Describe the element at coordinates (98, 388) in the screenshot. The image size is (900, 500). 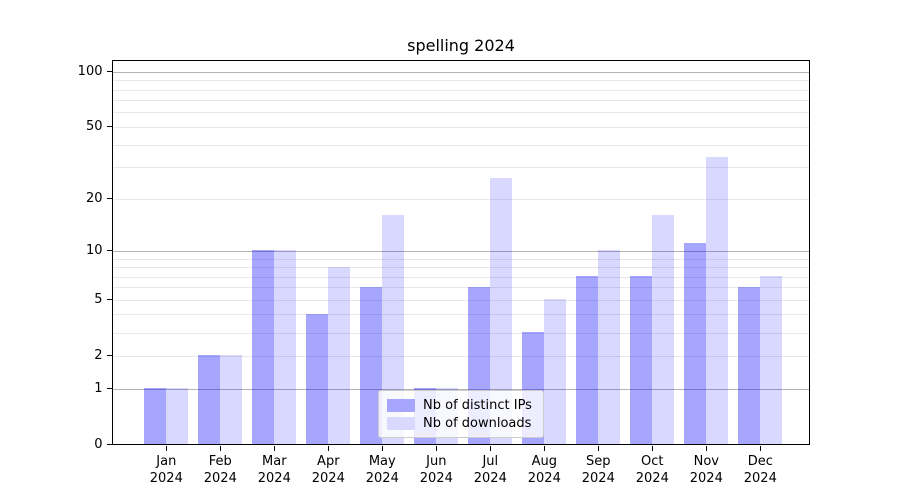
I see `y-tick-label: 1` at that location.